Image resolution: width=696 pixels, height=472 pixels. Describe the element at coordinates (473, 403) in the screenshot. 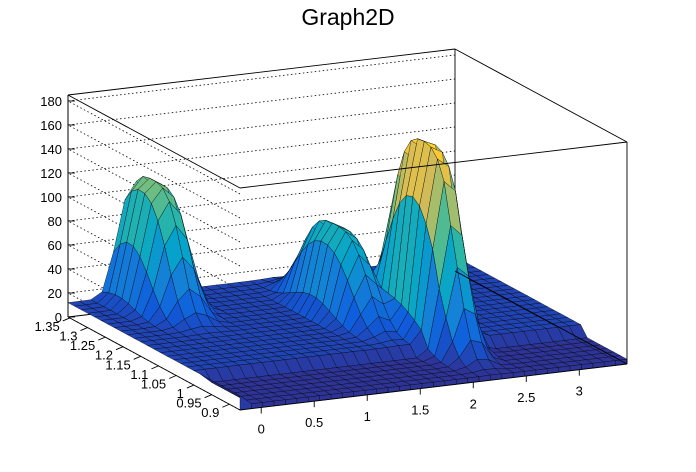

I see `x-tick-label: 2` at that location.